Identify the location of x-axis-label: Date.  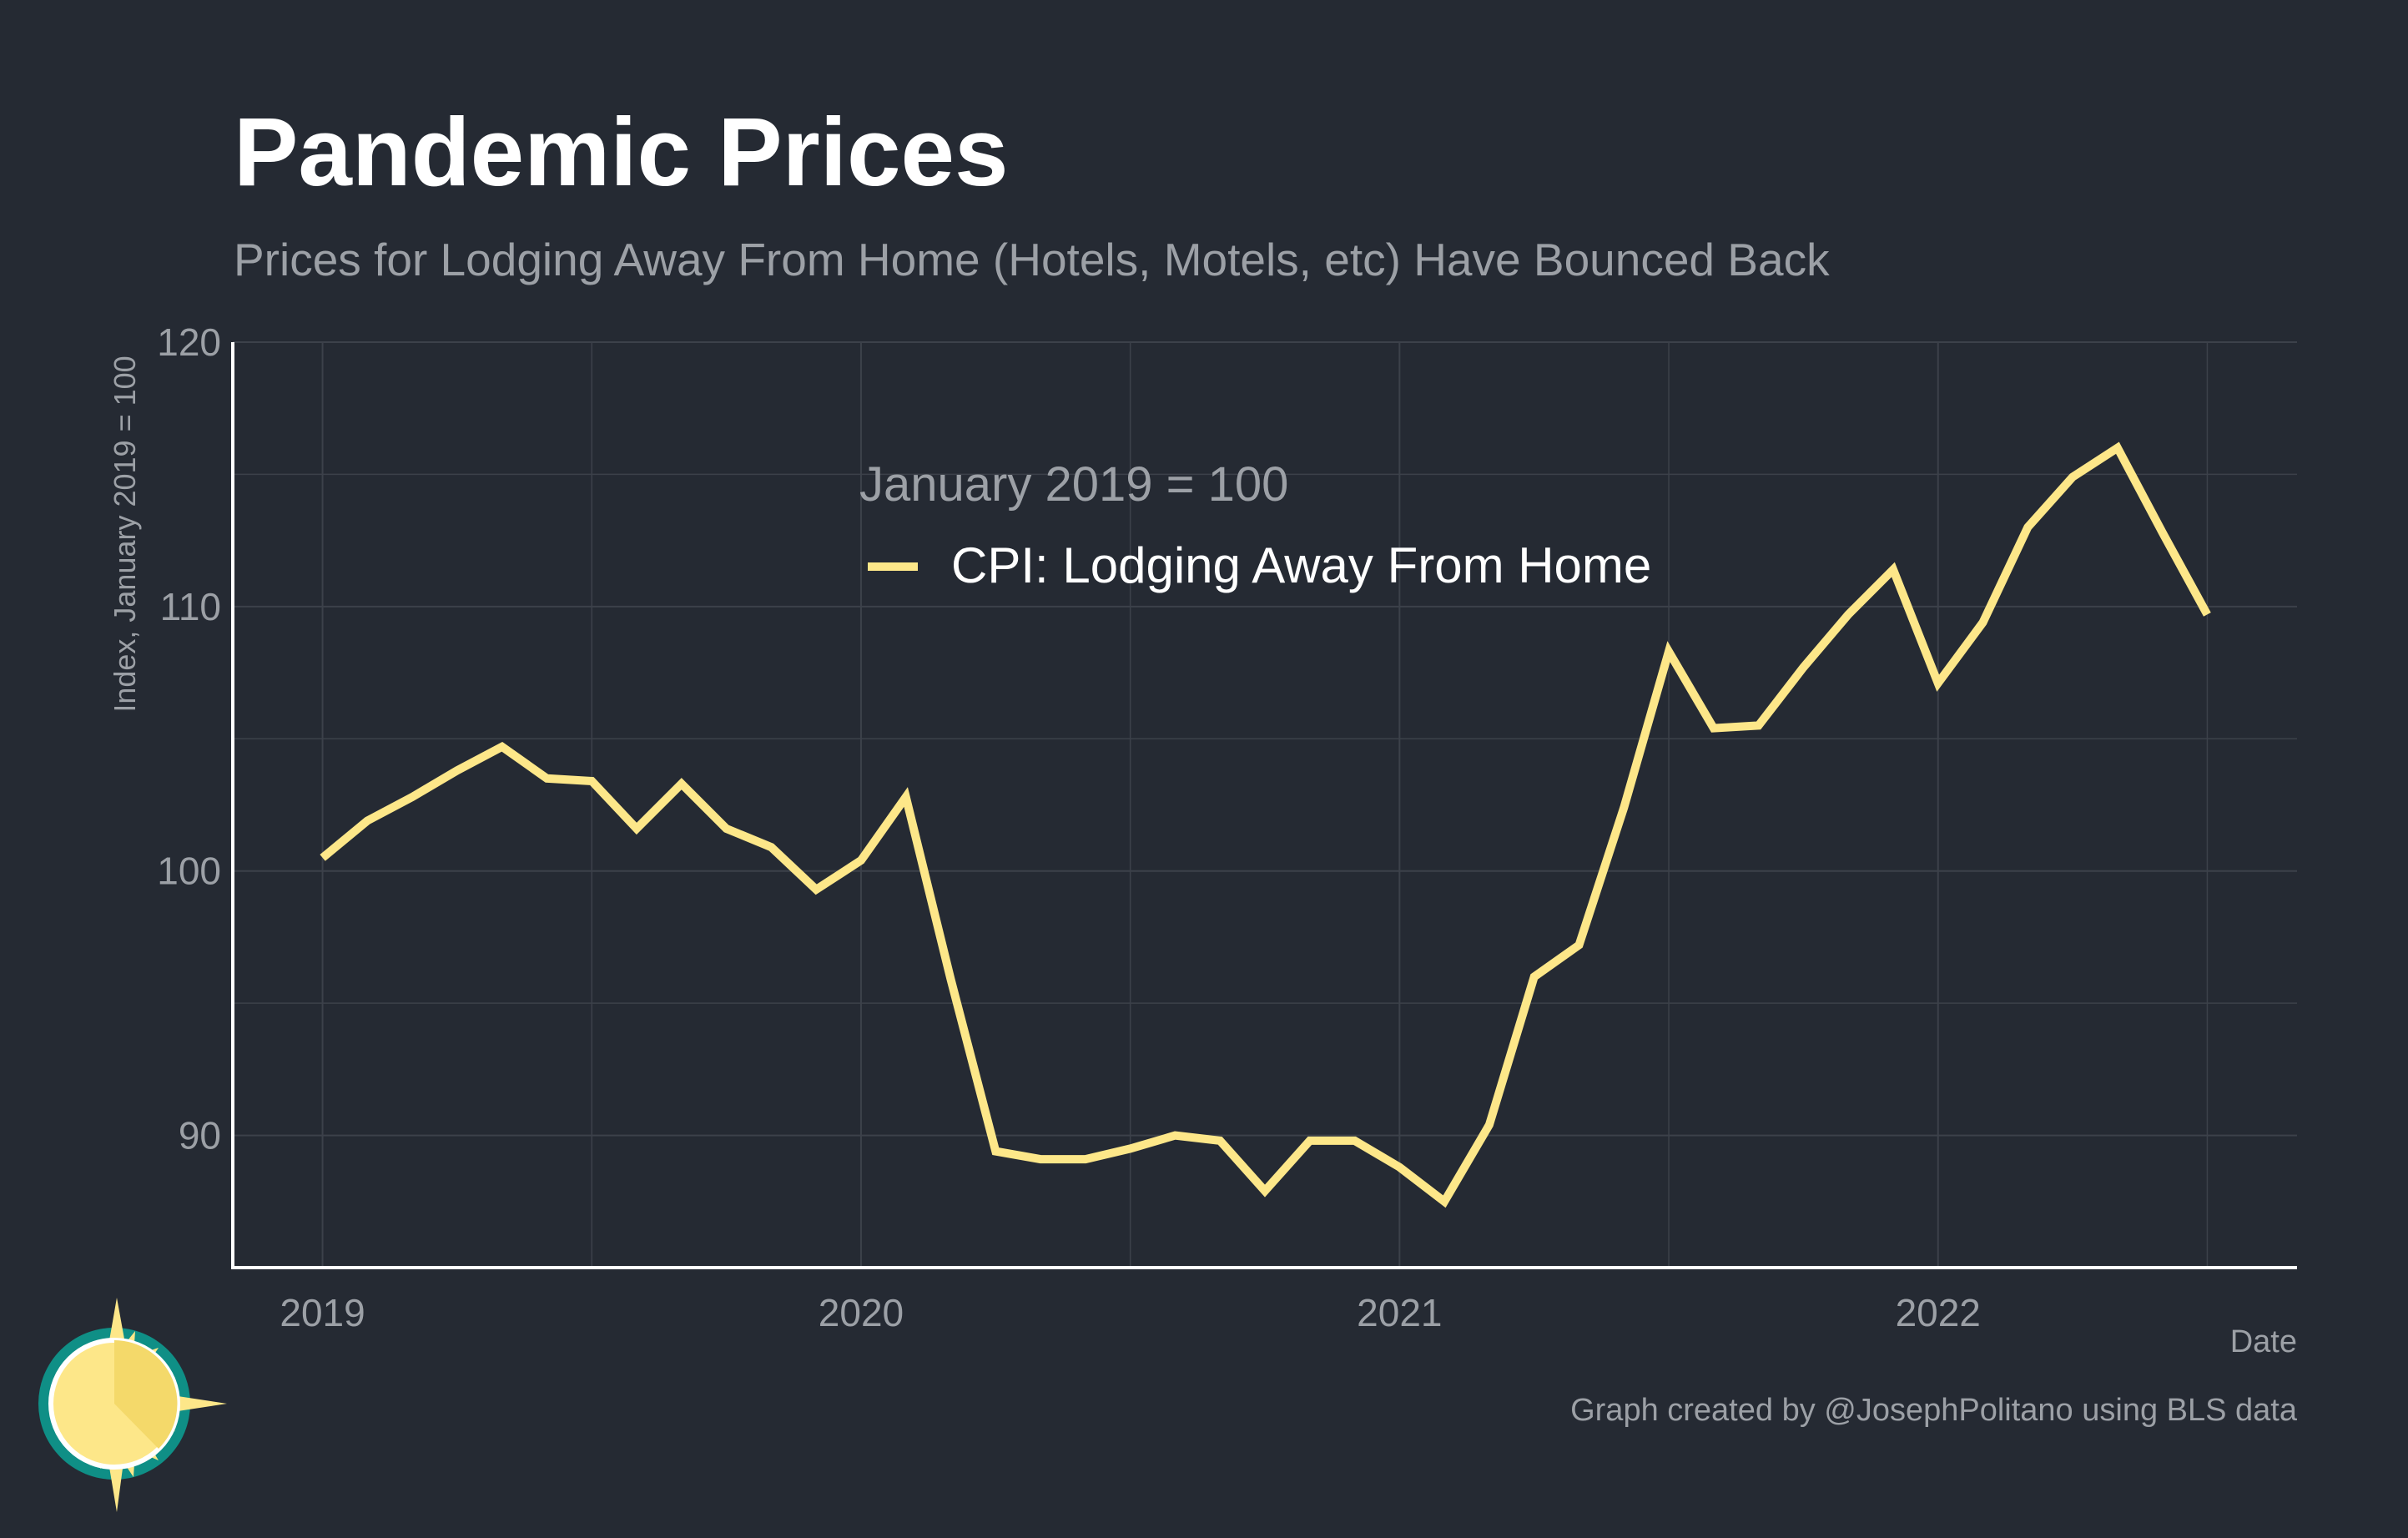
(2263, 1341).